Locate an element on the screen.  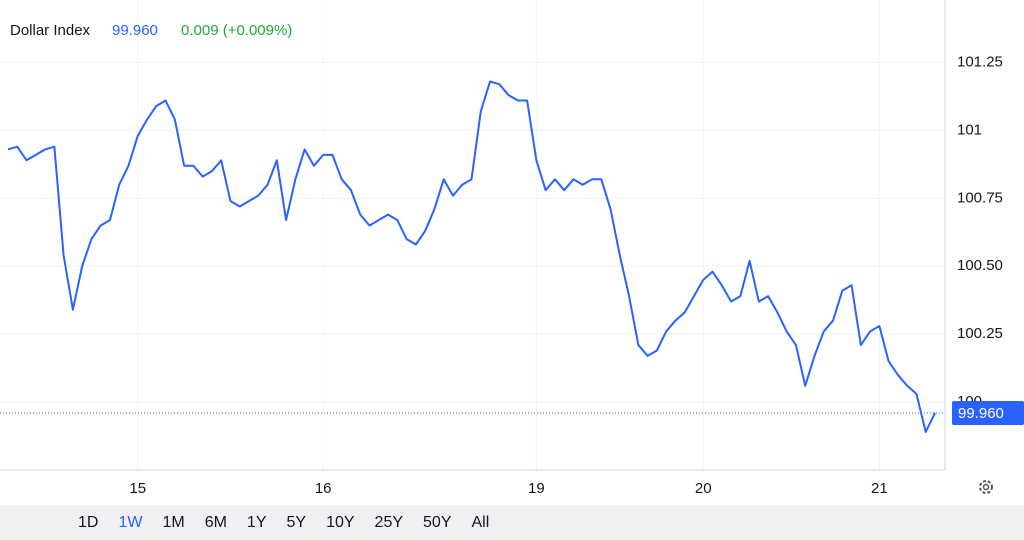
range-button: 1W is located at coordinates (130, 522).